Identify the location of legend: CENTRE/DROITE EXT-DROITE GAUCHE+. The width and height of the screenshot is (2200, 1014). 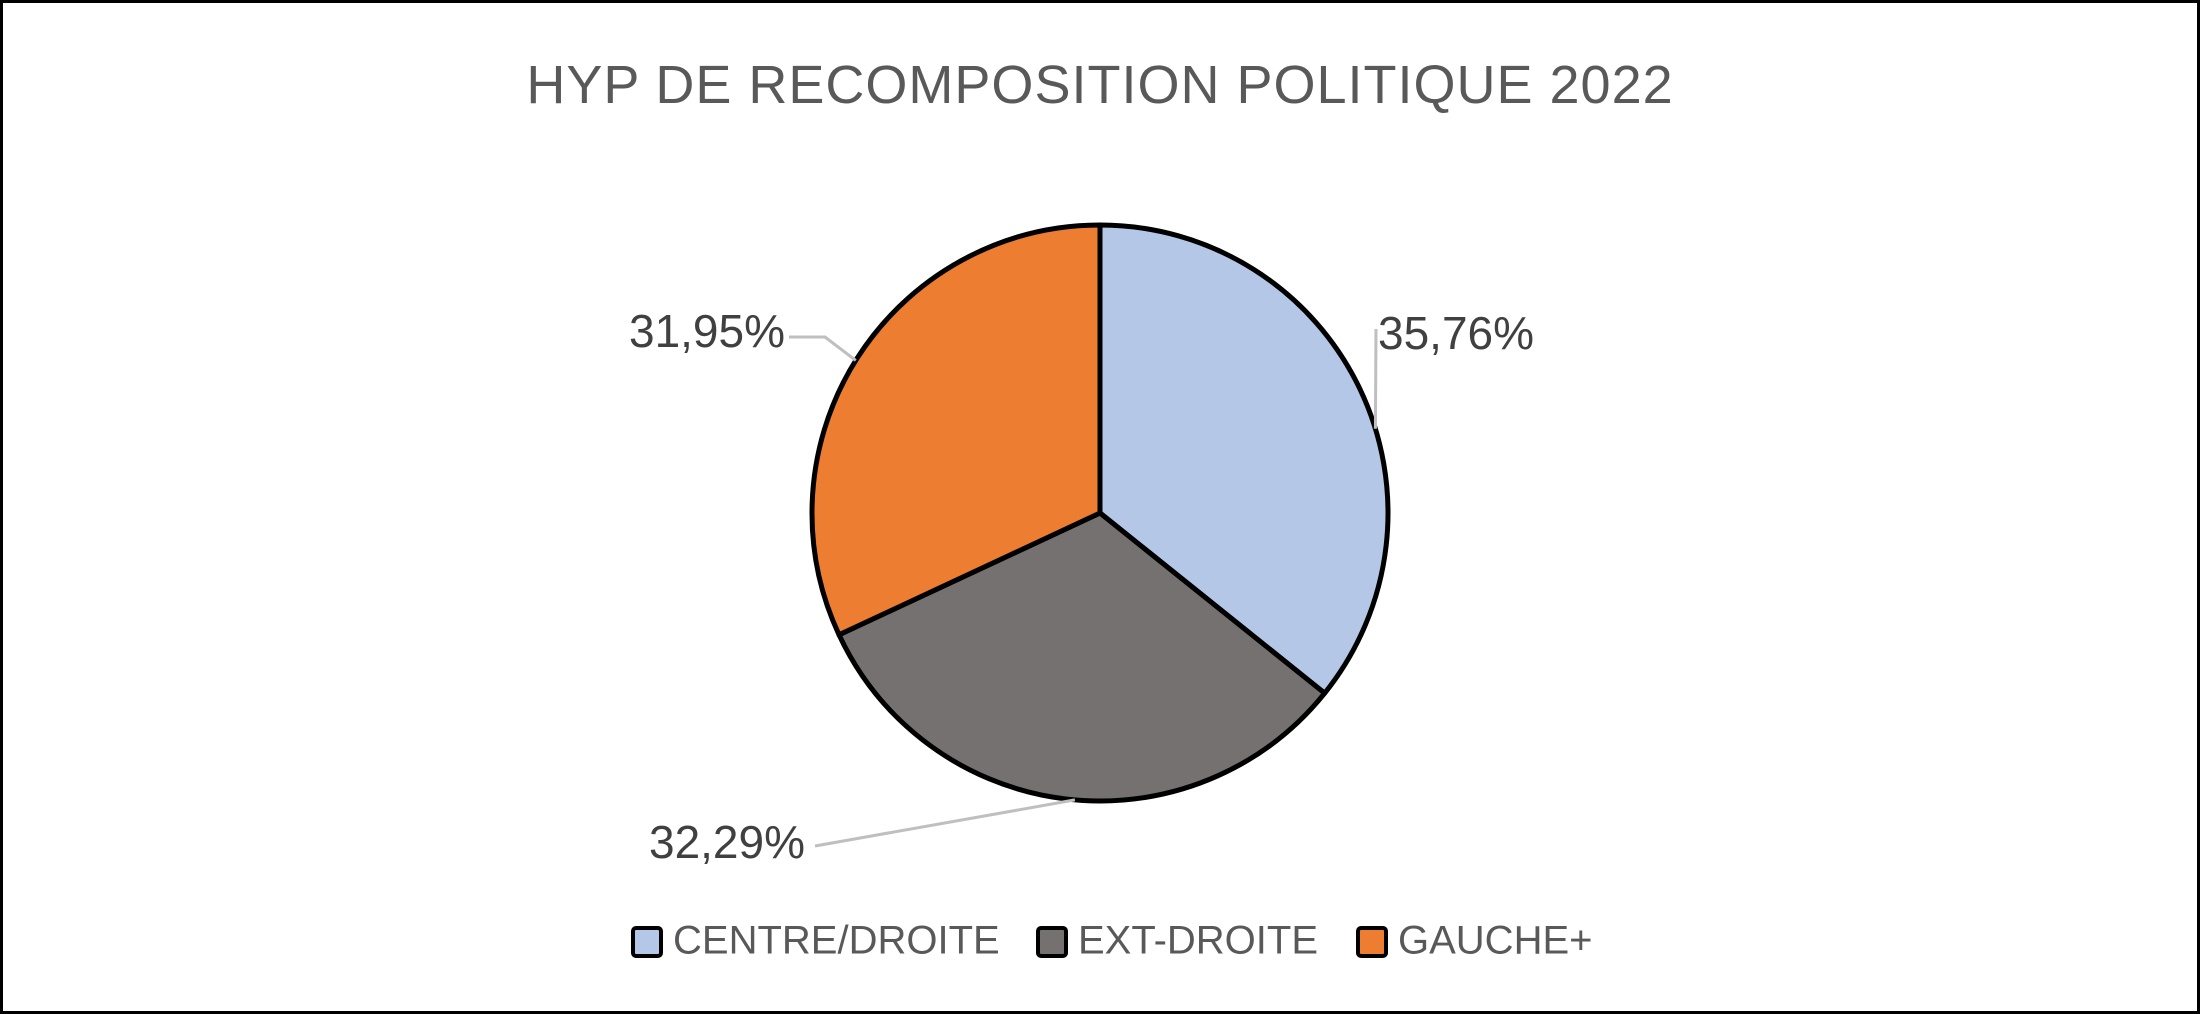
(1112, 941).